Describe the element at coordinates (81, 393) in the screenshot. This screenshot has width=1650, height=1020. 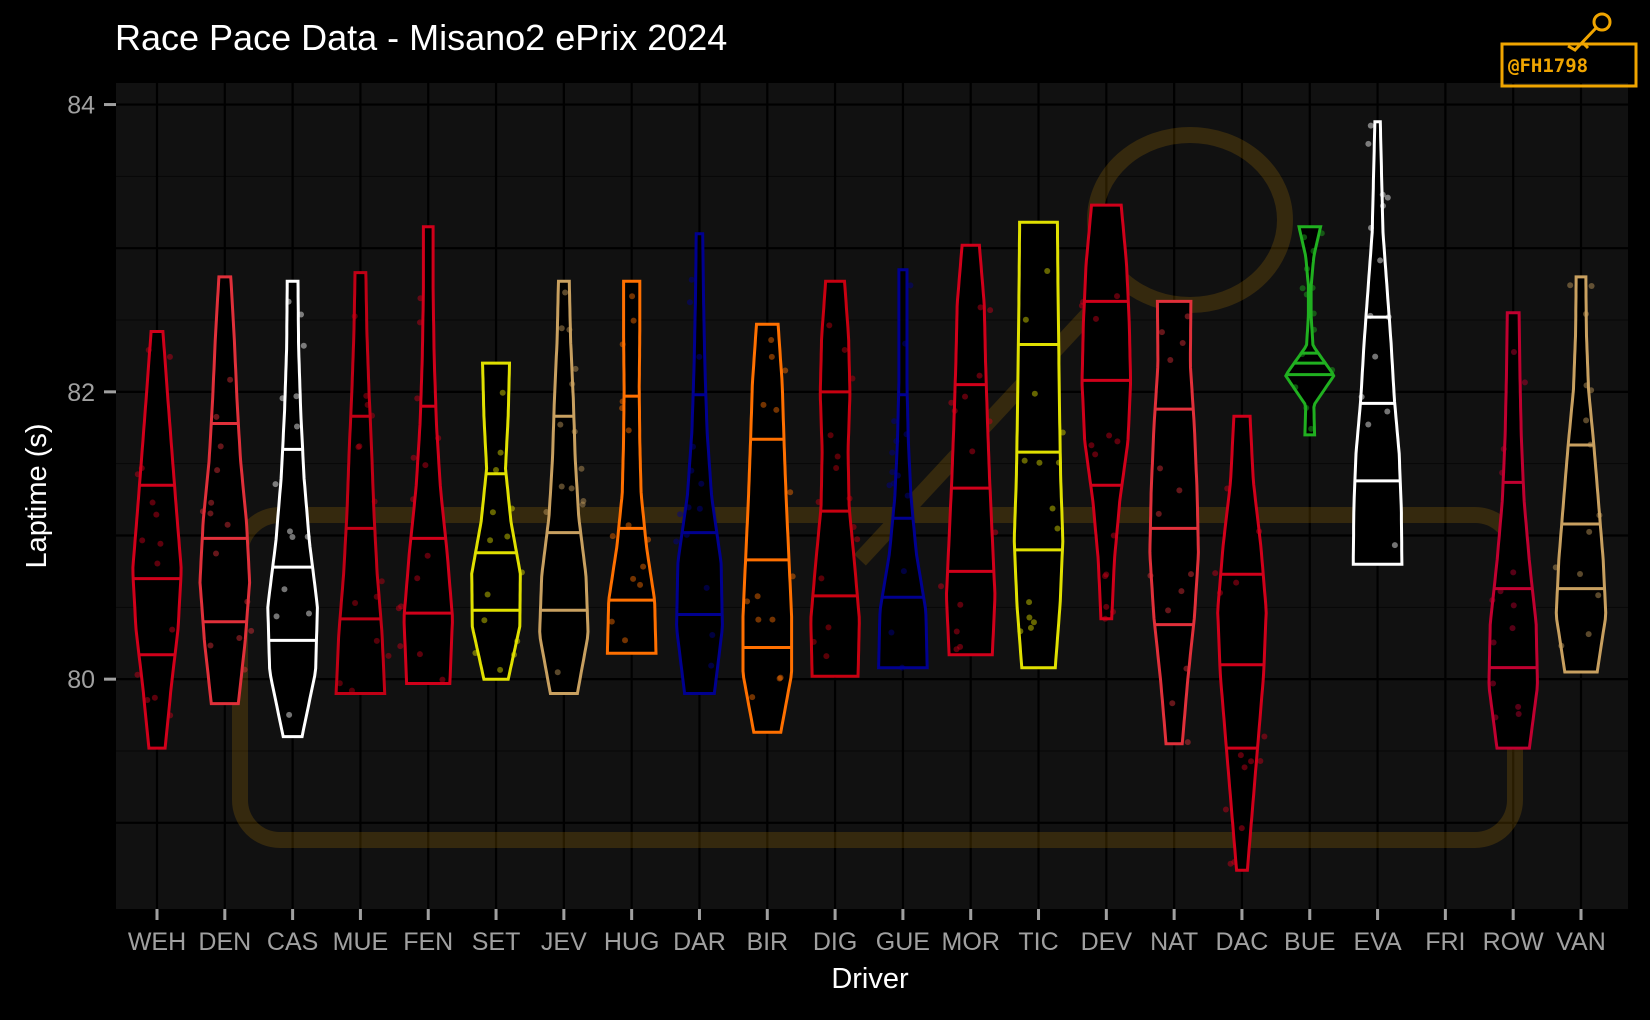
I see `y-tick-label: 82` at that location.